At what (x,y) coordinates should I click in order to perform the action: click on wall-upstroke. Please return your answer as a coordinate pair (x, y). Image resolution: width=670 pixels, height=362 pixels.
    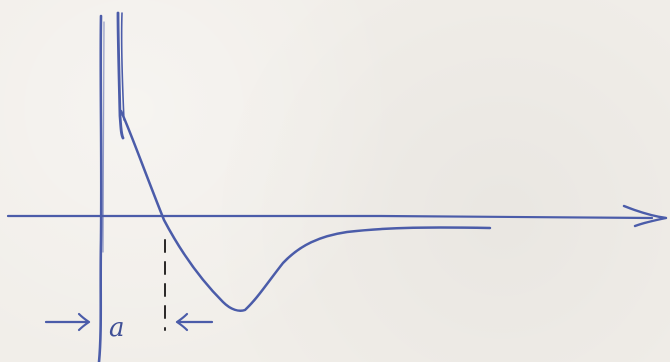
    Looking at the image, I should click on (120, 75).